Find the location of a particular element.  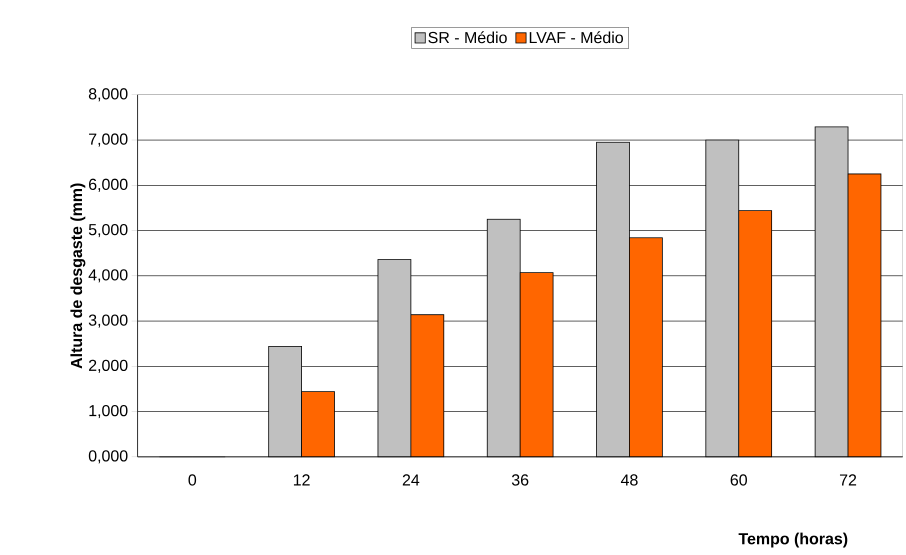

y-tick-label: 7,000 is located at coordinates (108, 140).